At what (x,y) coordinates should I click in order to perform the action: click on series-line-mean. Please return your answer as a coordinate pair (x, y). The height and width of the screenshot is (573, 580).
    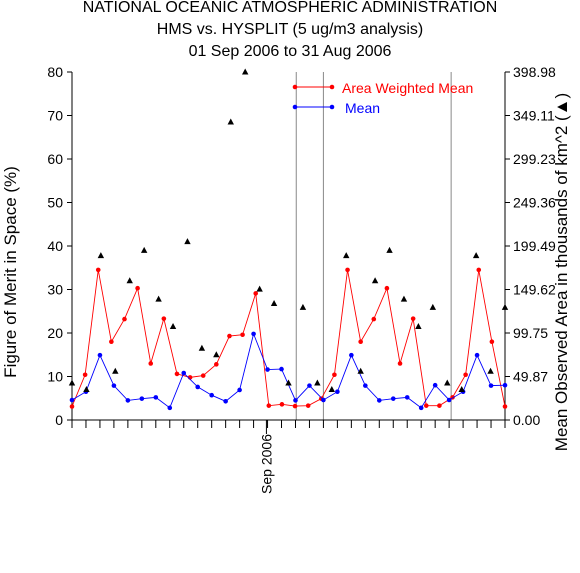
    Looking at the image, I should click on (288, 370).